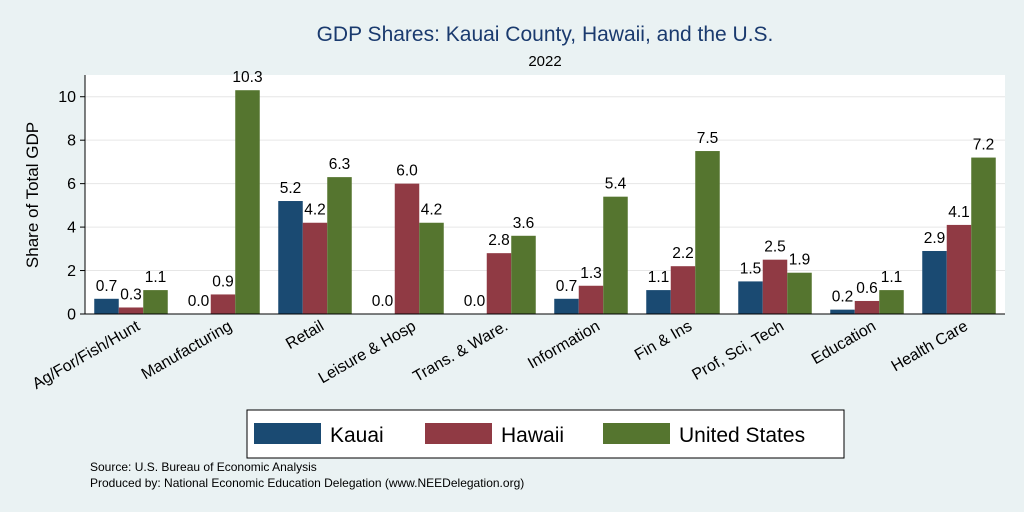  Describe the element at coordinates (867, 288) in the screenshot. I see `data-label-hawaii: 0.6` at that location.